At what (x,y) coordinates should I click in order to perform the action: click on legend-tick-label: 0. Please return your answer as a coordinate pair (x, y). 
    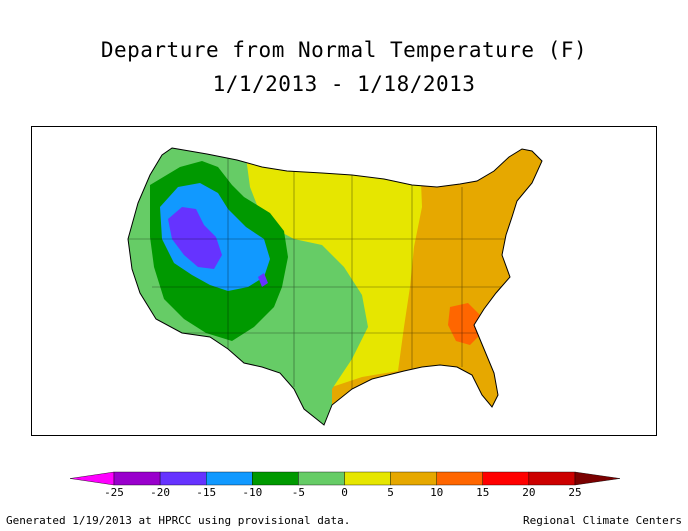
    Looking at the image, I should click on (344, 492).